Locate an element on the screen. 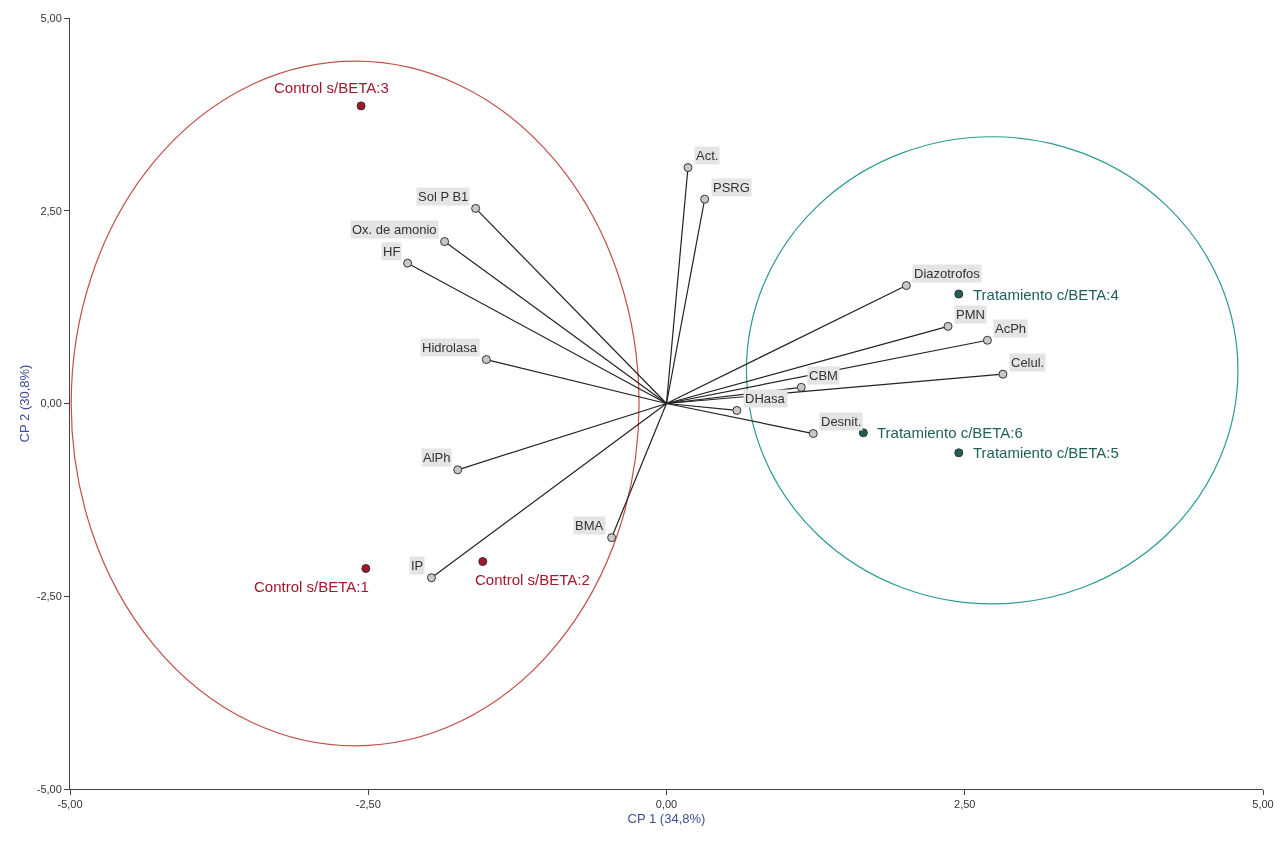 This screenshot has width=1286, height=849. x-tick-label: 5,00 is located at coordinates (1263, 804).